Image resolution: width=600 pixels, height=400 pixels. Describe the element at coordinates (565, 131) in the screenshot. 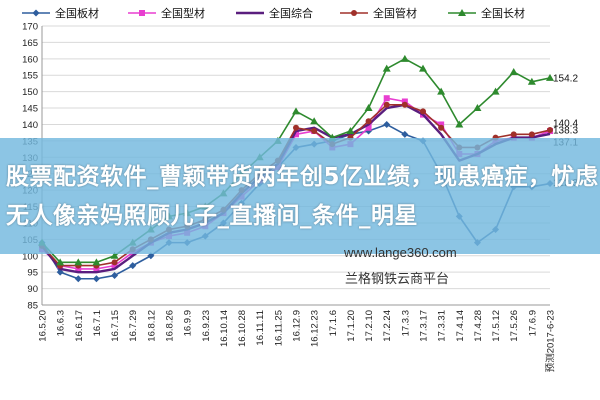

I see `end-value-label: 138.3` at that location.